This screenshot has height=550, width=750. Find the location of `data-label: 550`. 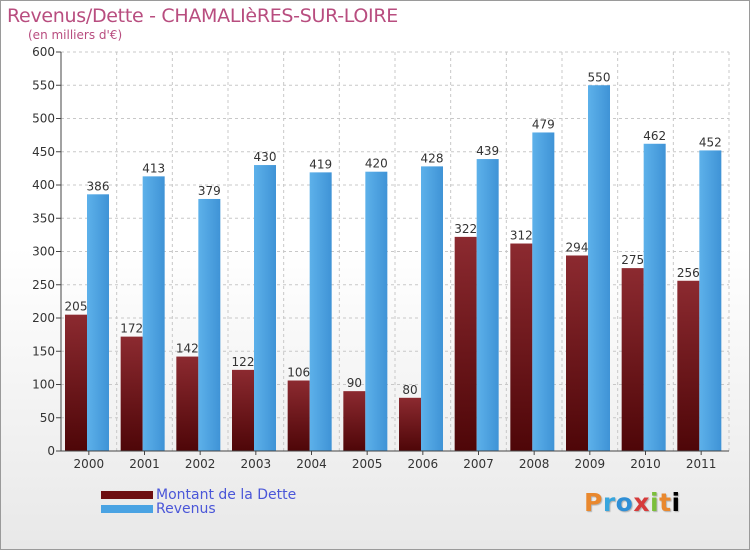

data-label: 550 is located at coordinates (599, 77).